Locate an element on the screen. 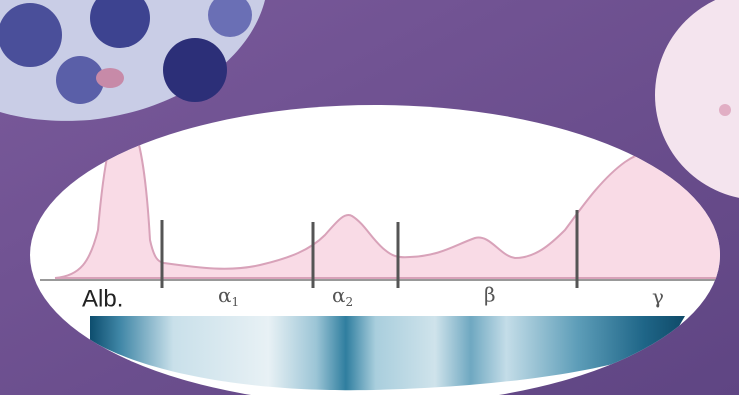 The width and height of the screenshot is (739, 395). cell-image-right is located at coordinates (697, 99).